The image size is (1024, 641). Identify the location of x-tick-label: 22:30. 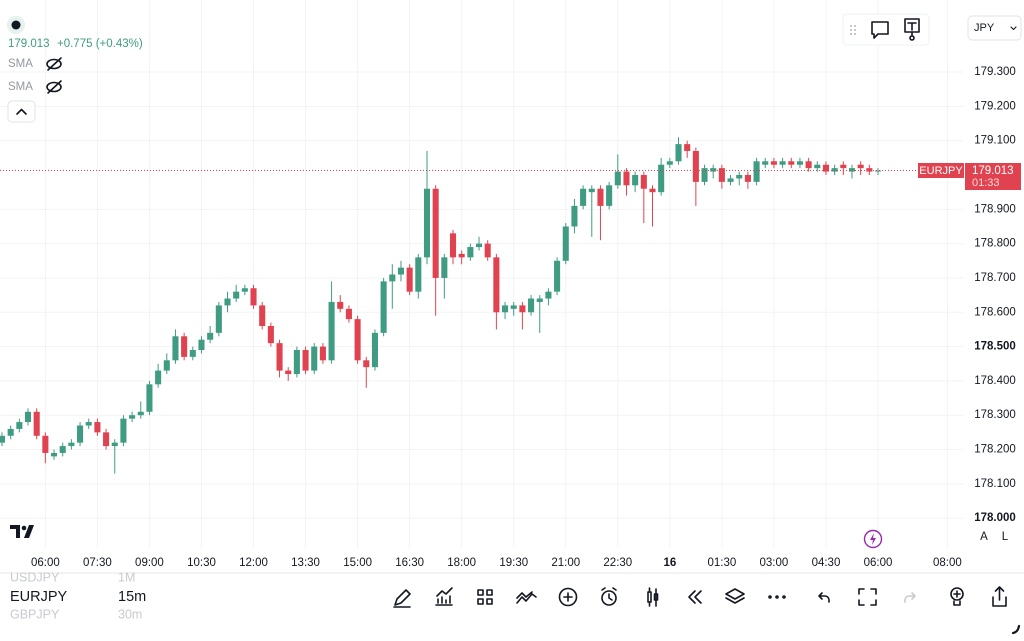
(617, 563).